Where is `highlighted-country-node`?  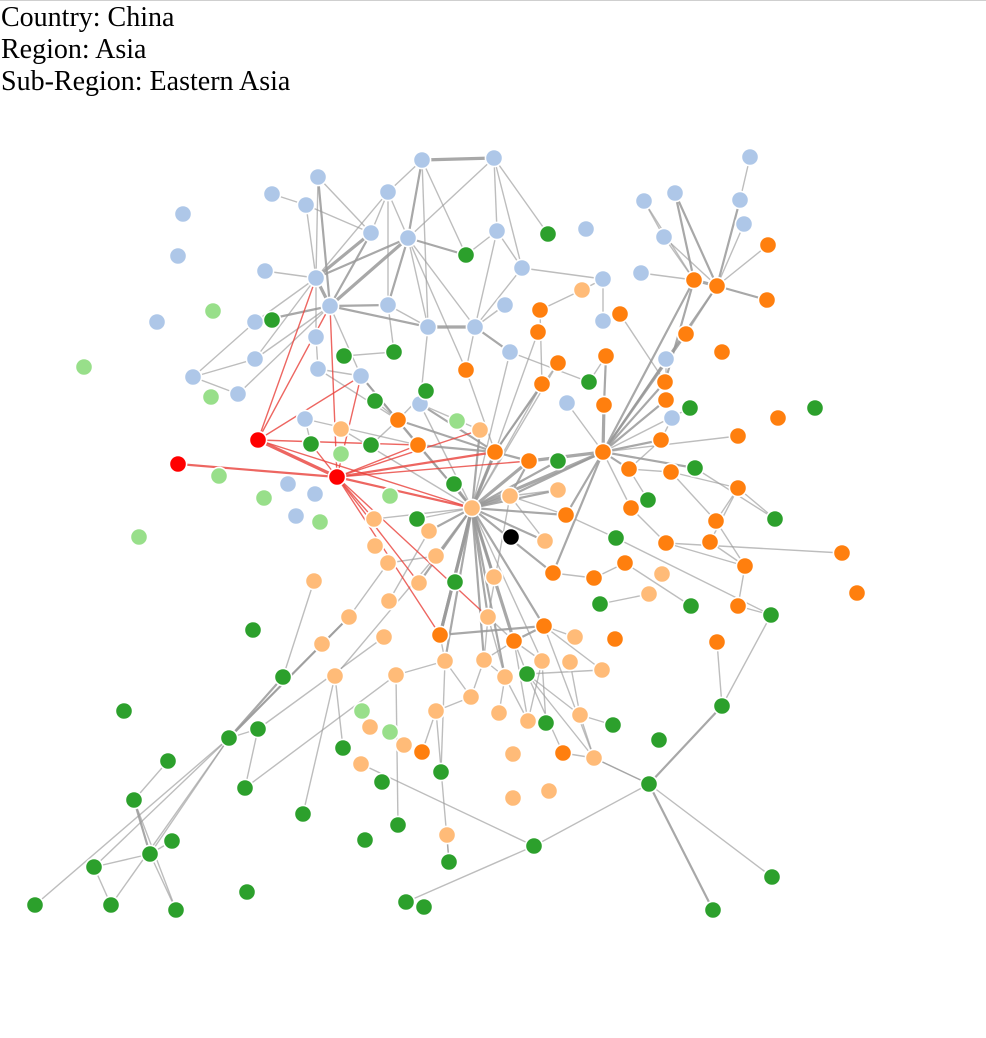 highlighted-country-node is located at coordinates (337, 477).